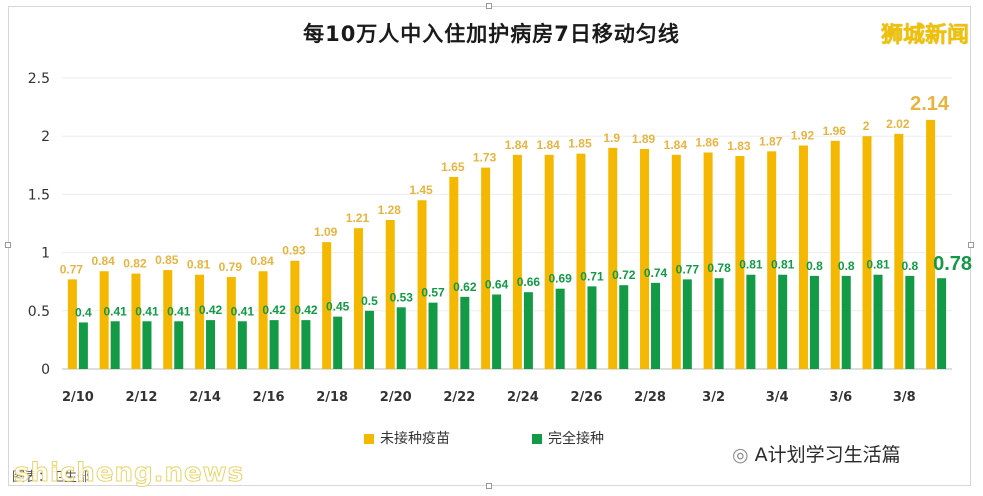 This screenshot has width=983, height=496. I want to click on x-tick-label: 3/4, so click(777, 397).